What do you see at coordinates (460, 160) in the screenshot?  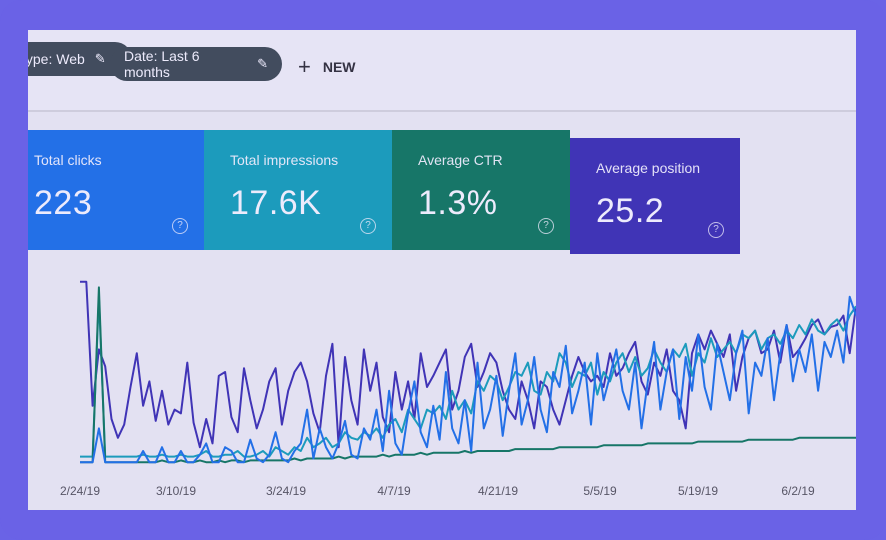 I see `metric-label: Average CTR` at bounding box center [460, 160].